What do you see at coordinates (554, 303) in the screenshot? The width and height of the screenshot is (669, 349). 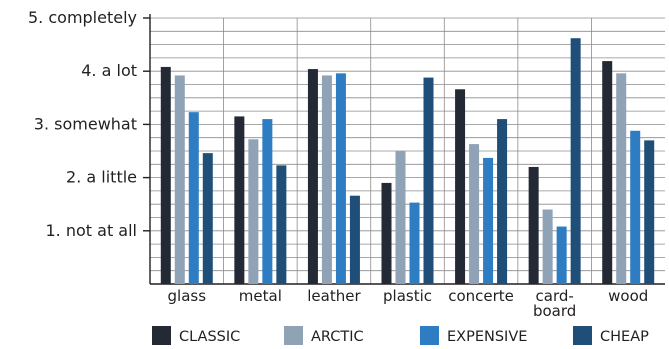 I see `x-tick-label: card-board` at bounding box center [554, 303].